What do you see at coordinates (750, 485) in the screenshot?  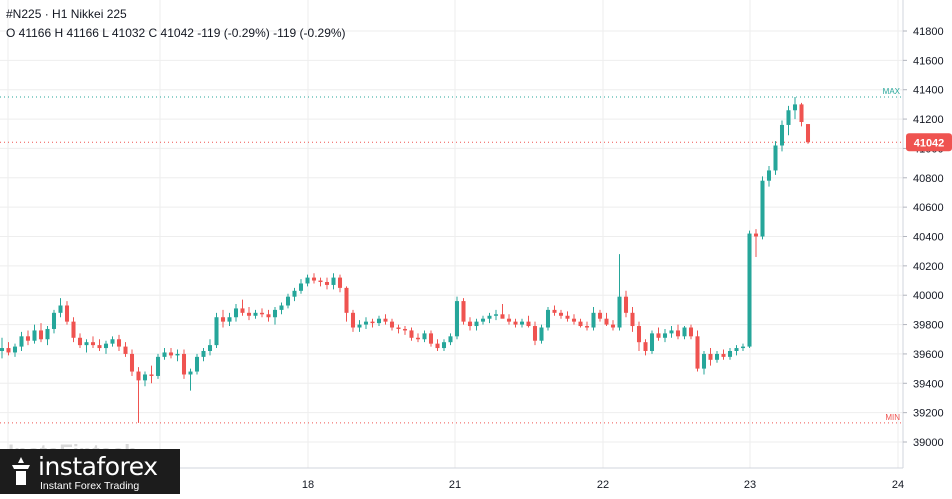 I see `x-tick-label: 23` at bounding box center [750, 485].